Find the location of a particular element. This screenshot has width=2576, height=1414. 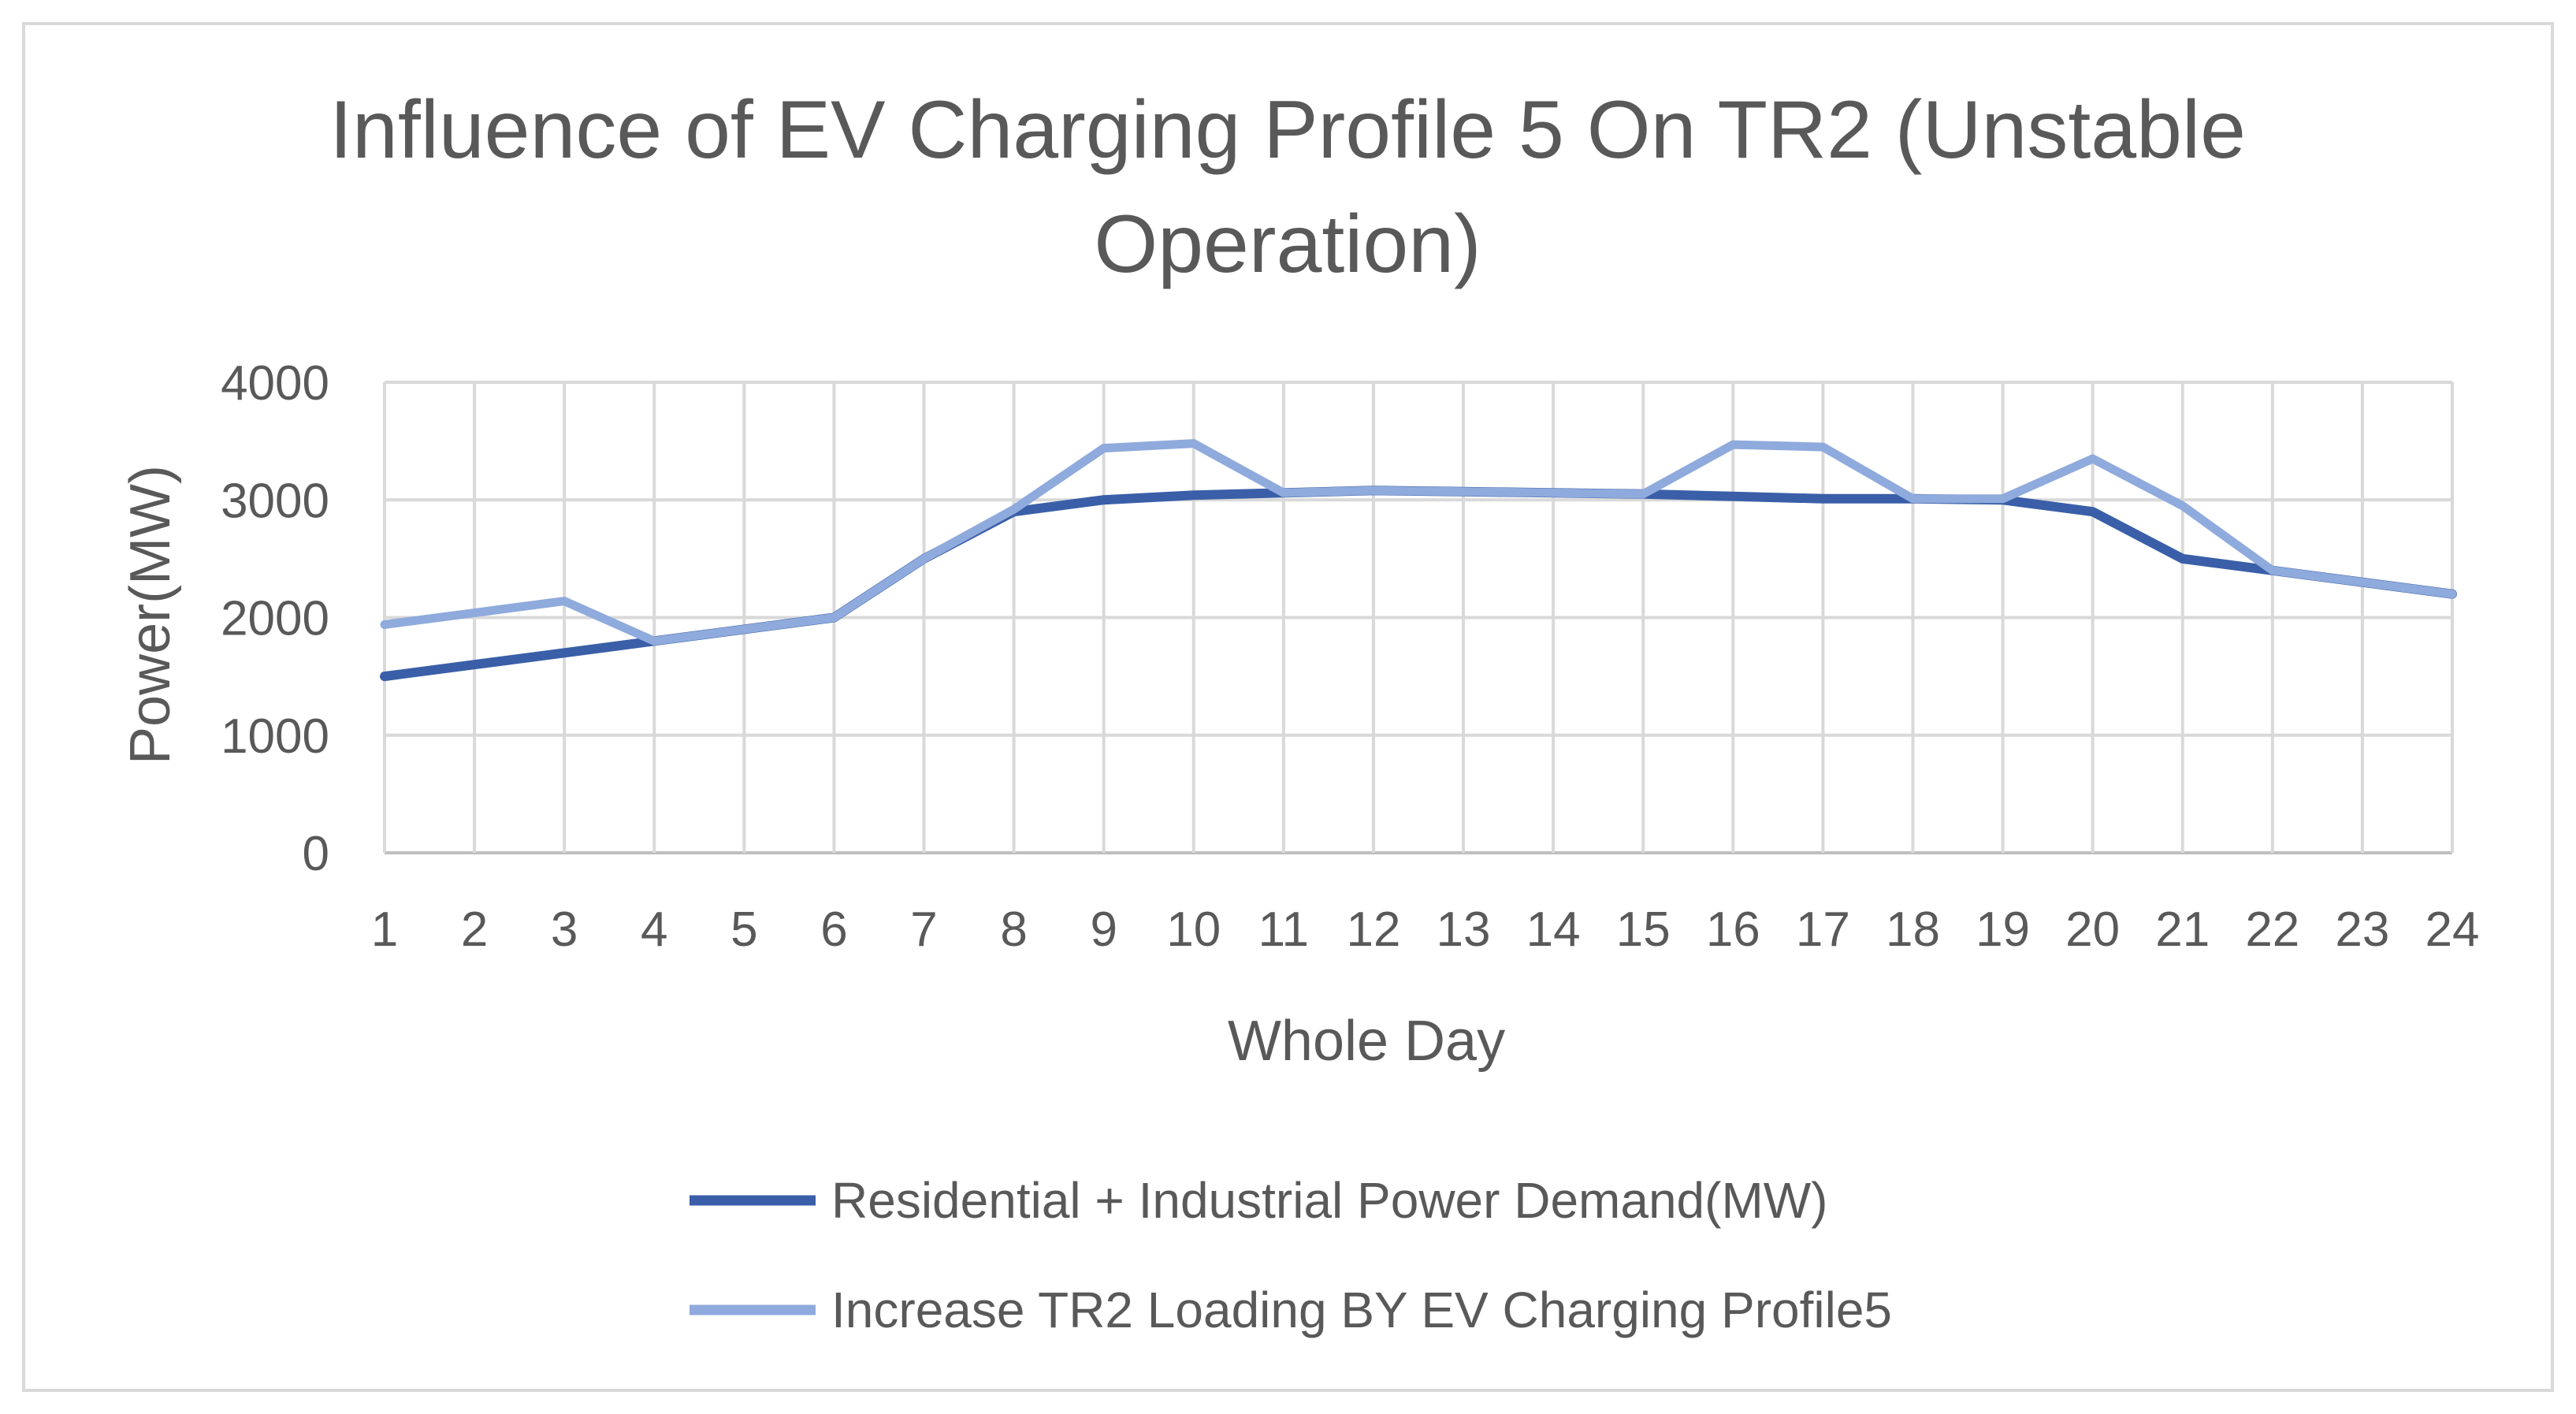

x-tick-label: 15 is located at coordinates (1643, 929).